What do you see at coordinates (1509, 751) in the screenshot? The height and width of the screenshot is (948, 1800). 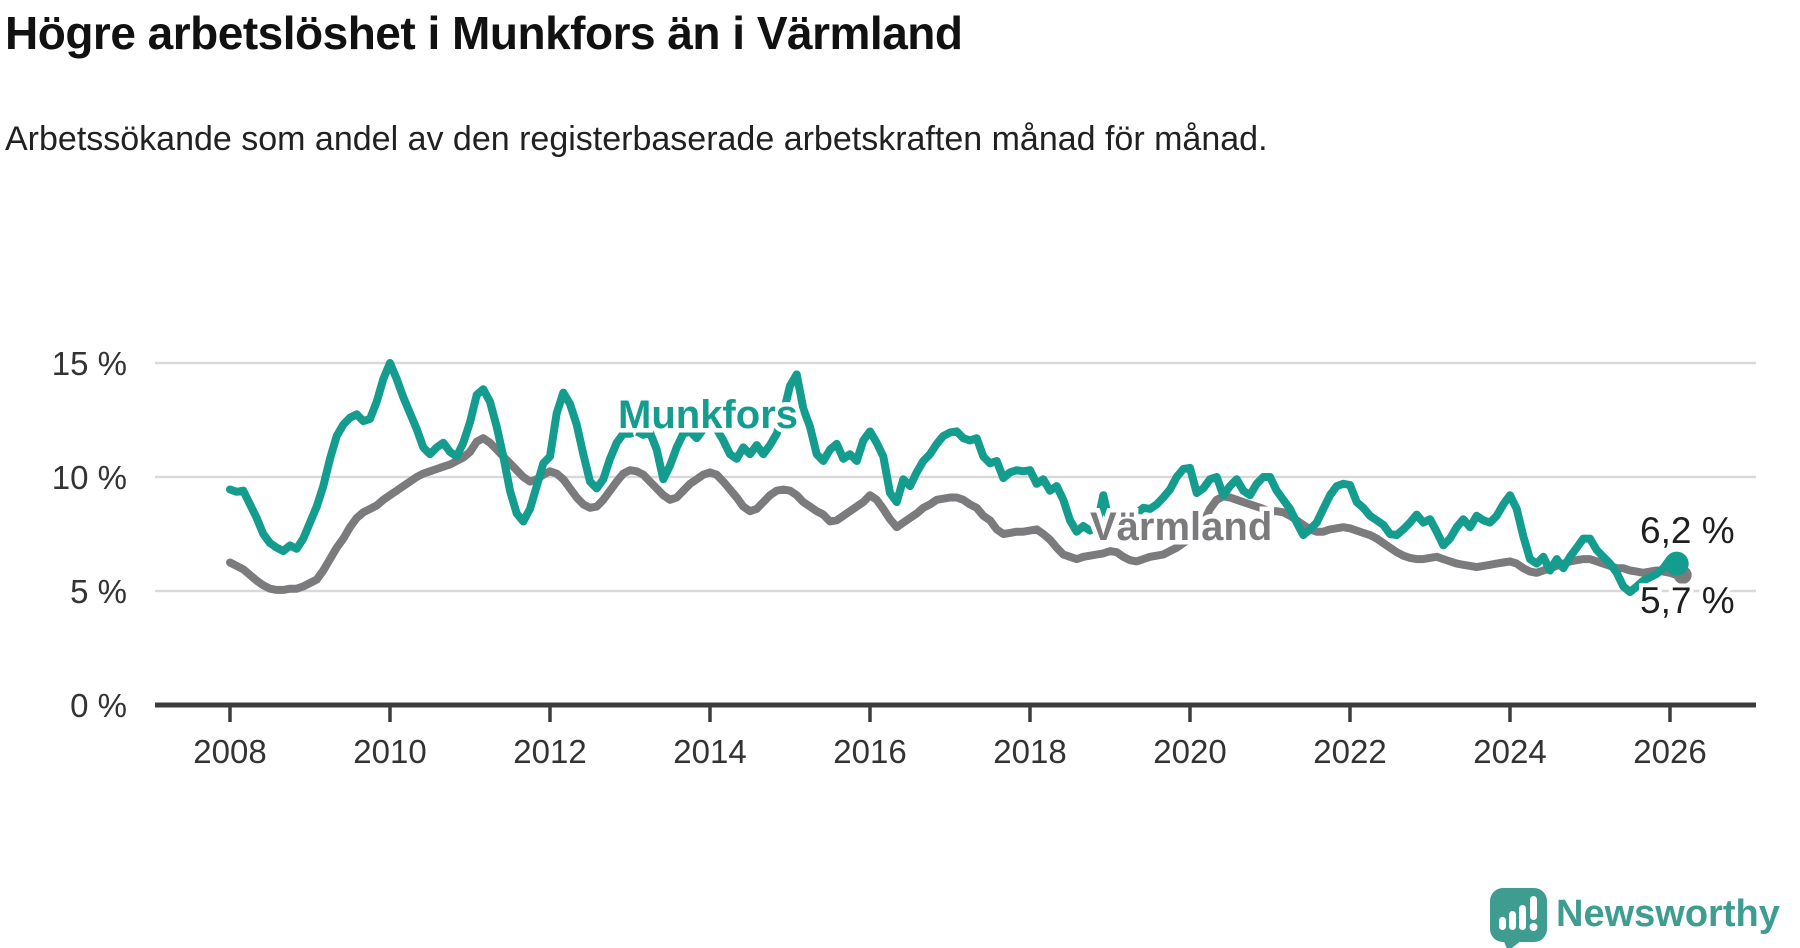 I see `x-label-2024: 2024` at bounding box center [1509, 751].